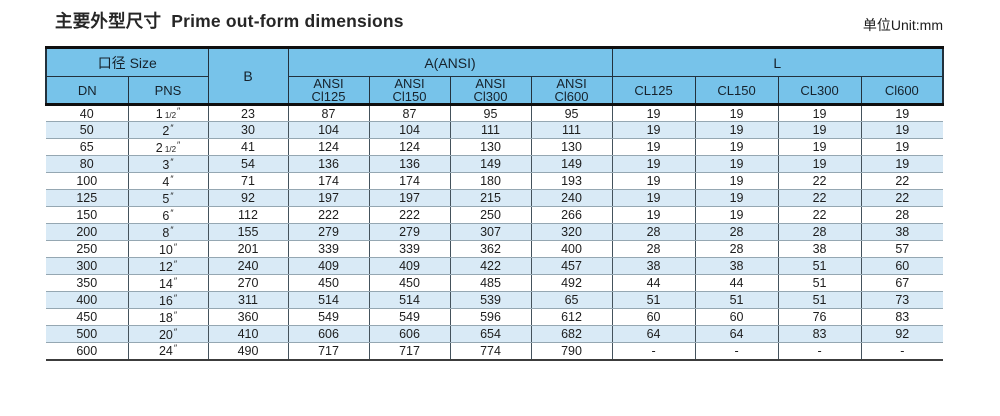 This screenshot has height=416, width=1000. Describe the element at coordinates (87, 317) in the screenshot. I see `cell-dn: 450` at that location.